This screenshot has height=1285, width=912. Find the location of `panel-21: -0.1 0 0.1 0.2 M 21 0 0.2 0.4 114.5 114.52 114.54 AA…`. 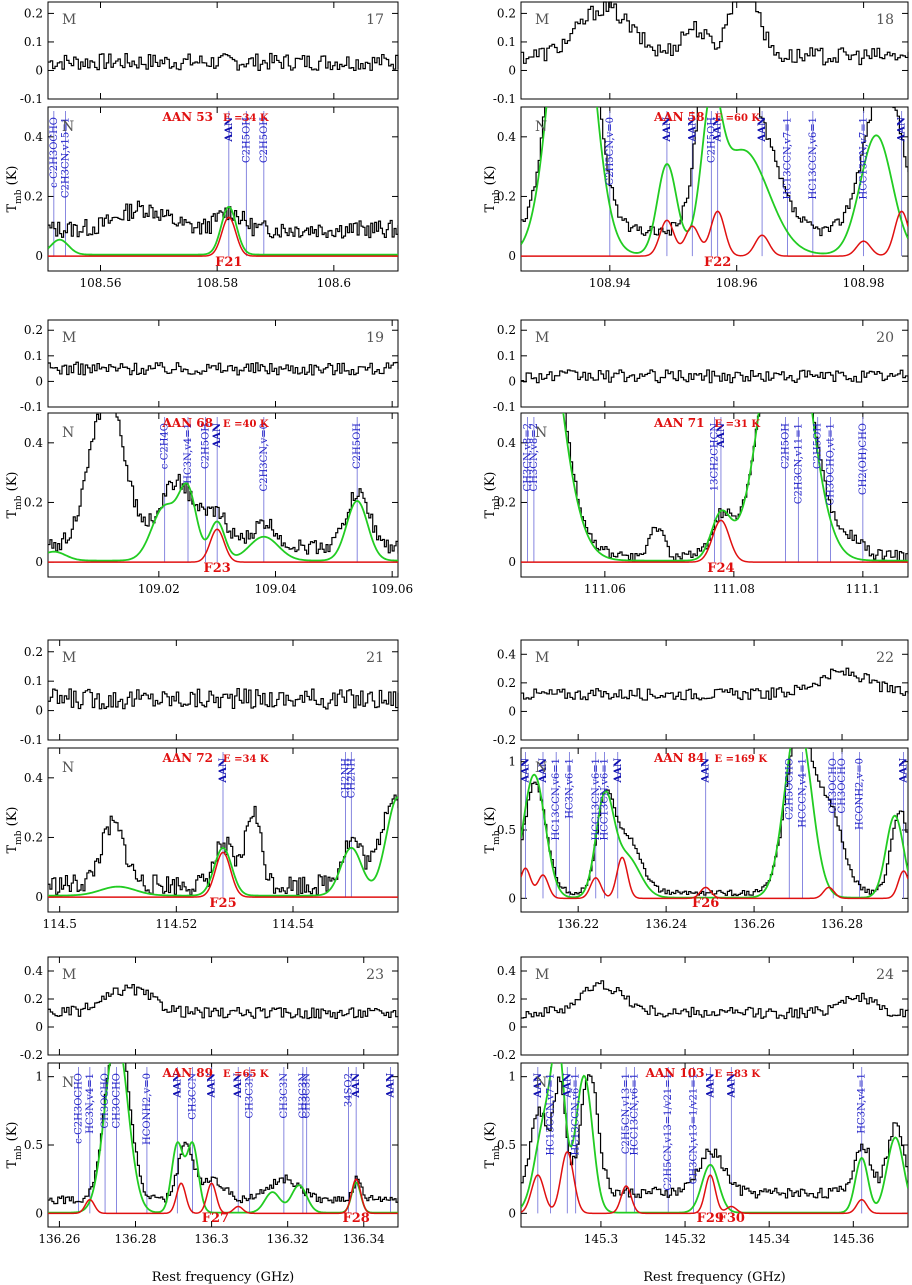

panel-21: -0.1 0 0.1 0.2 M 21 0 0.2 0.4 114.5 114.52 114.54 AA… is located at coordinates (209, 785).